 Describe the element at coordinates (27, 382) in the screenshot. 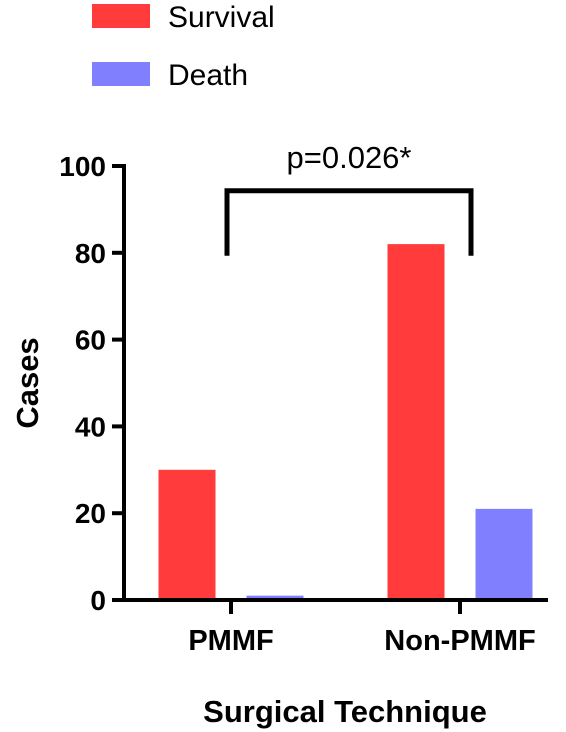

I see `y-axis-title: Cases` at that location.